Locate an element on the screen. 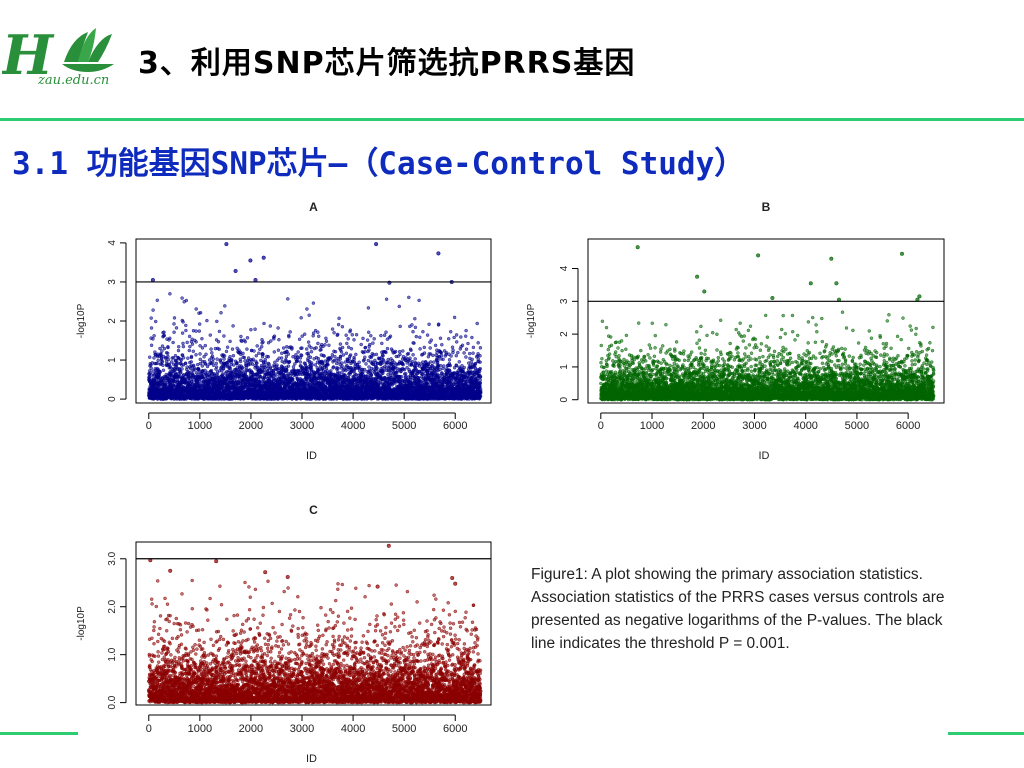  slide-subtitle: 3.1 功能基因SNP芯片—（Case-Control Study） is located at coordinates (379, 164).